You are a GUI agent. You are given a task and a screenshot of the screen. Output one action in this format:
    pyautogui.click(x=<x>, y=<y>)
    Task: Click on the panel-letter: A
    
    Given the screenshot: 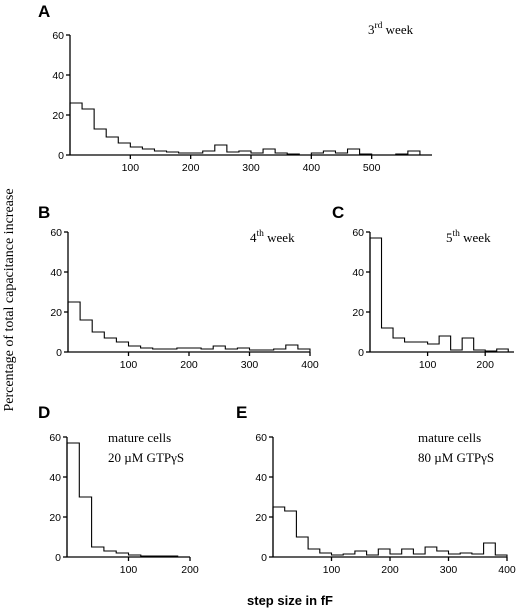 What is the action you would take?
    pyautogui.click(x=44, y=11)
    